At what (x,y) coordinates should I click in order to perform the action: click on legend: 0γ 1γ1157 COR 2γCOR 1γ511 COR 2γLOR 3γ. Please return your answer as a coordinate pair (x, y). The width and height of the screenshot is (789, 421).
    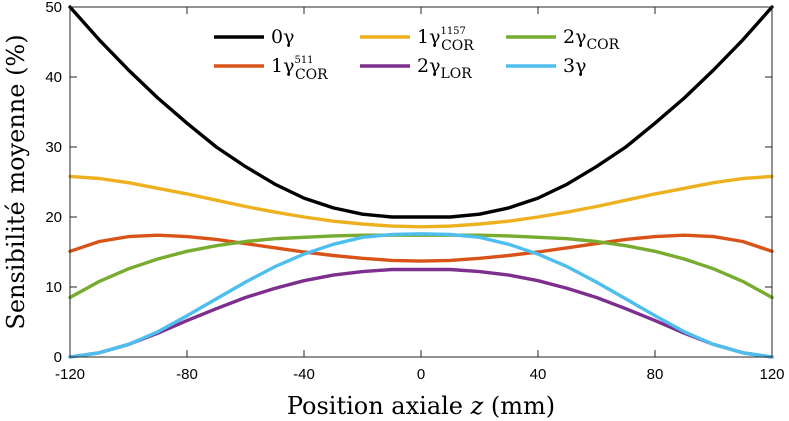
    Looking at the image, I should click on (417, 54).